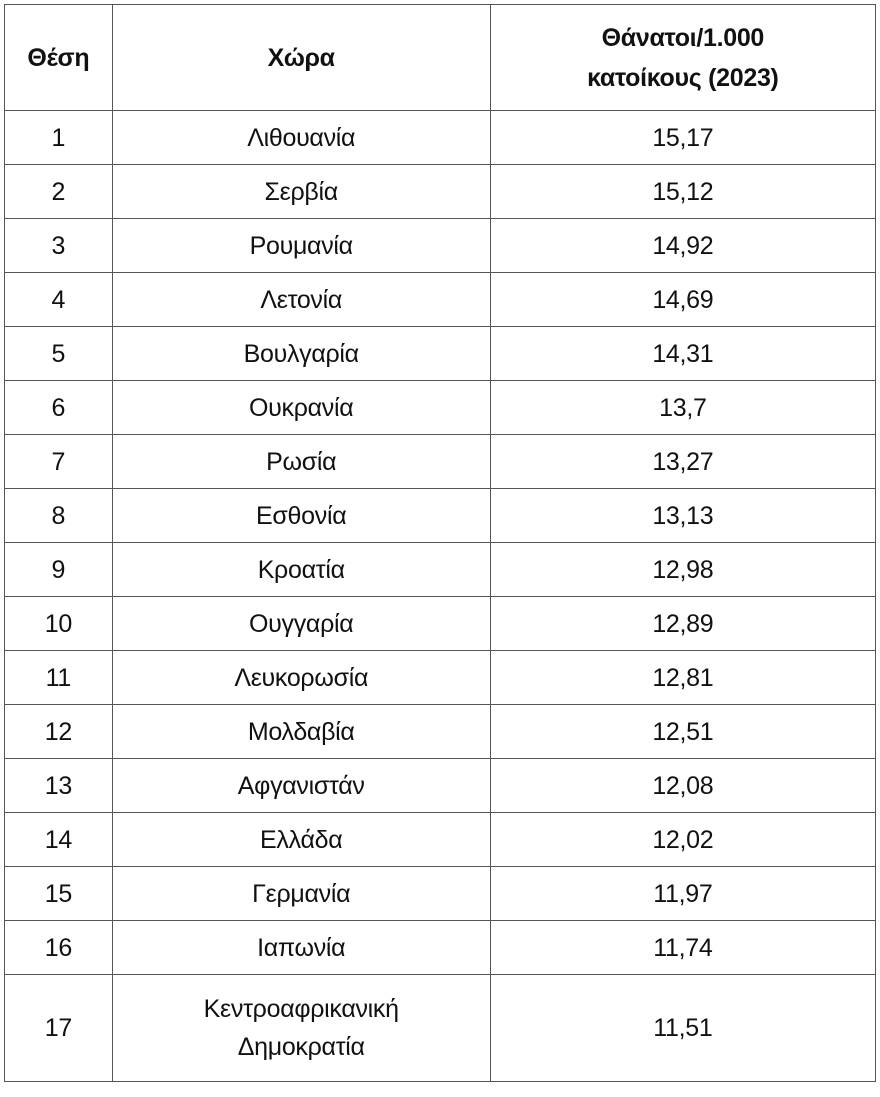 This screenshot has width=880, height=1097. Describe the element at coordinates (58, 839) in the screenshot. I see `rank-cell: 14` at that location.